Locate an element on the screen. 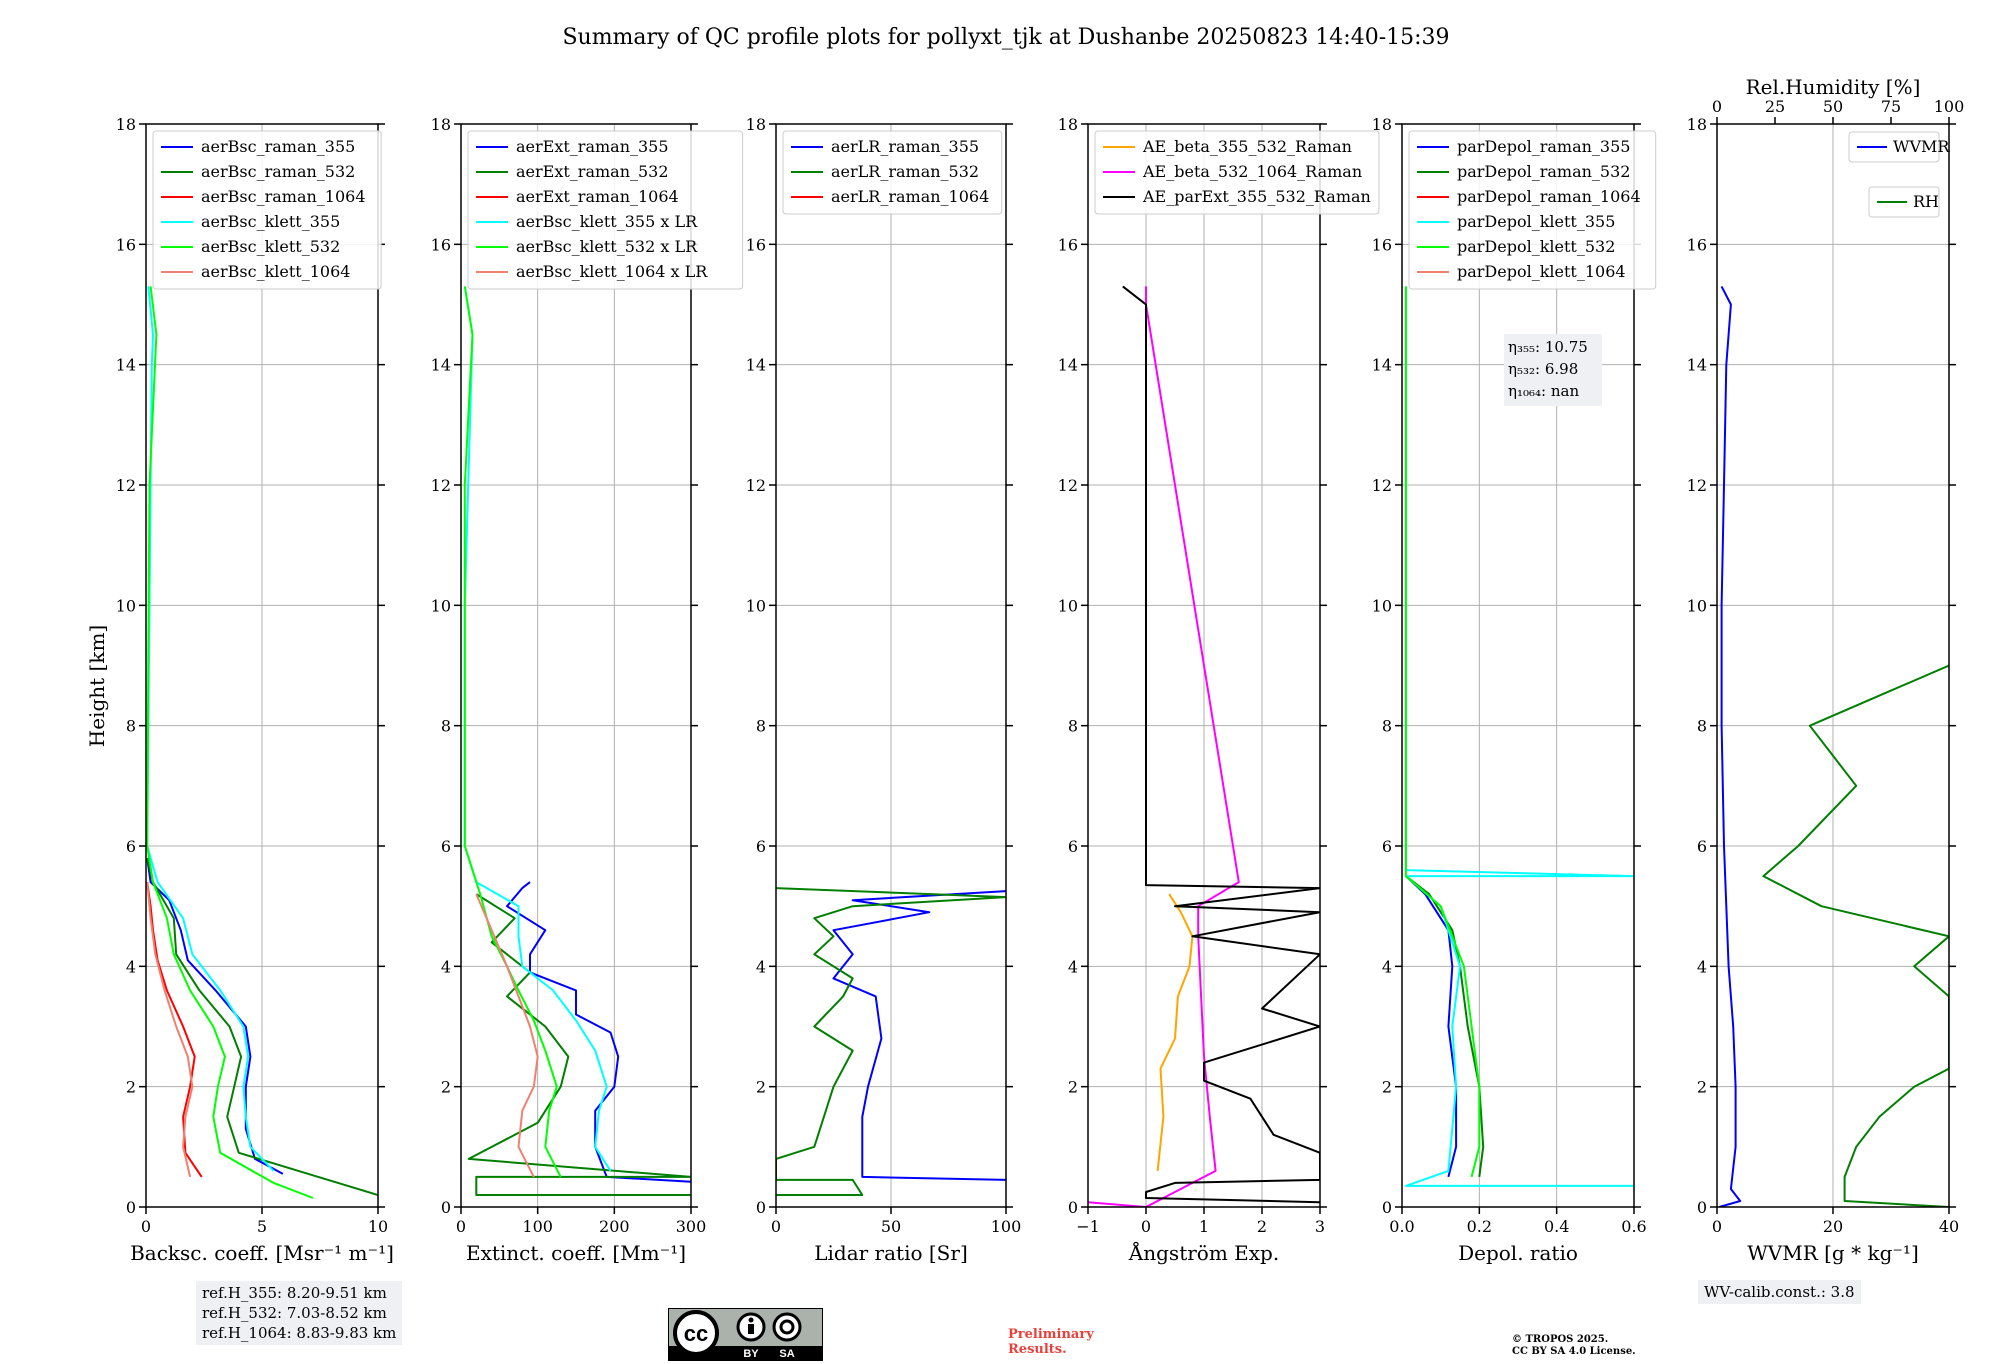 The image size is (2000, 1364). legend-entry: aerLR_raman_532 is located at coordinates (905, 171).